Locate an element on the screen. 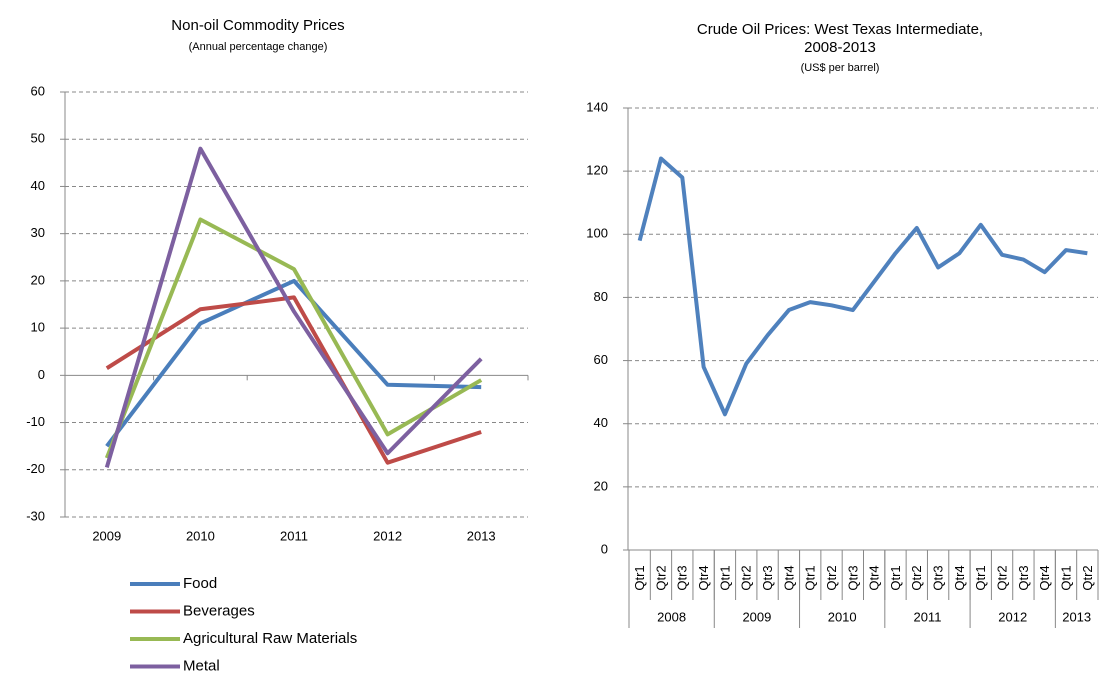 The image size is (1100, 674). x-group-label: 2009 is located at coordinates (756, 616).